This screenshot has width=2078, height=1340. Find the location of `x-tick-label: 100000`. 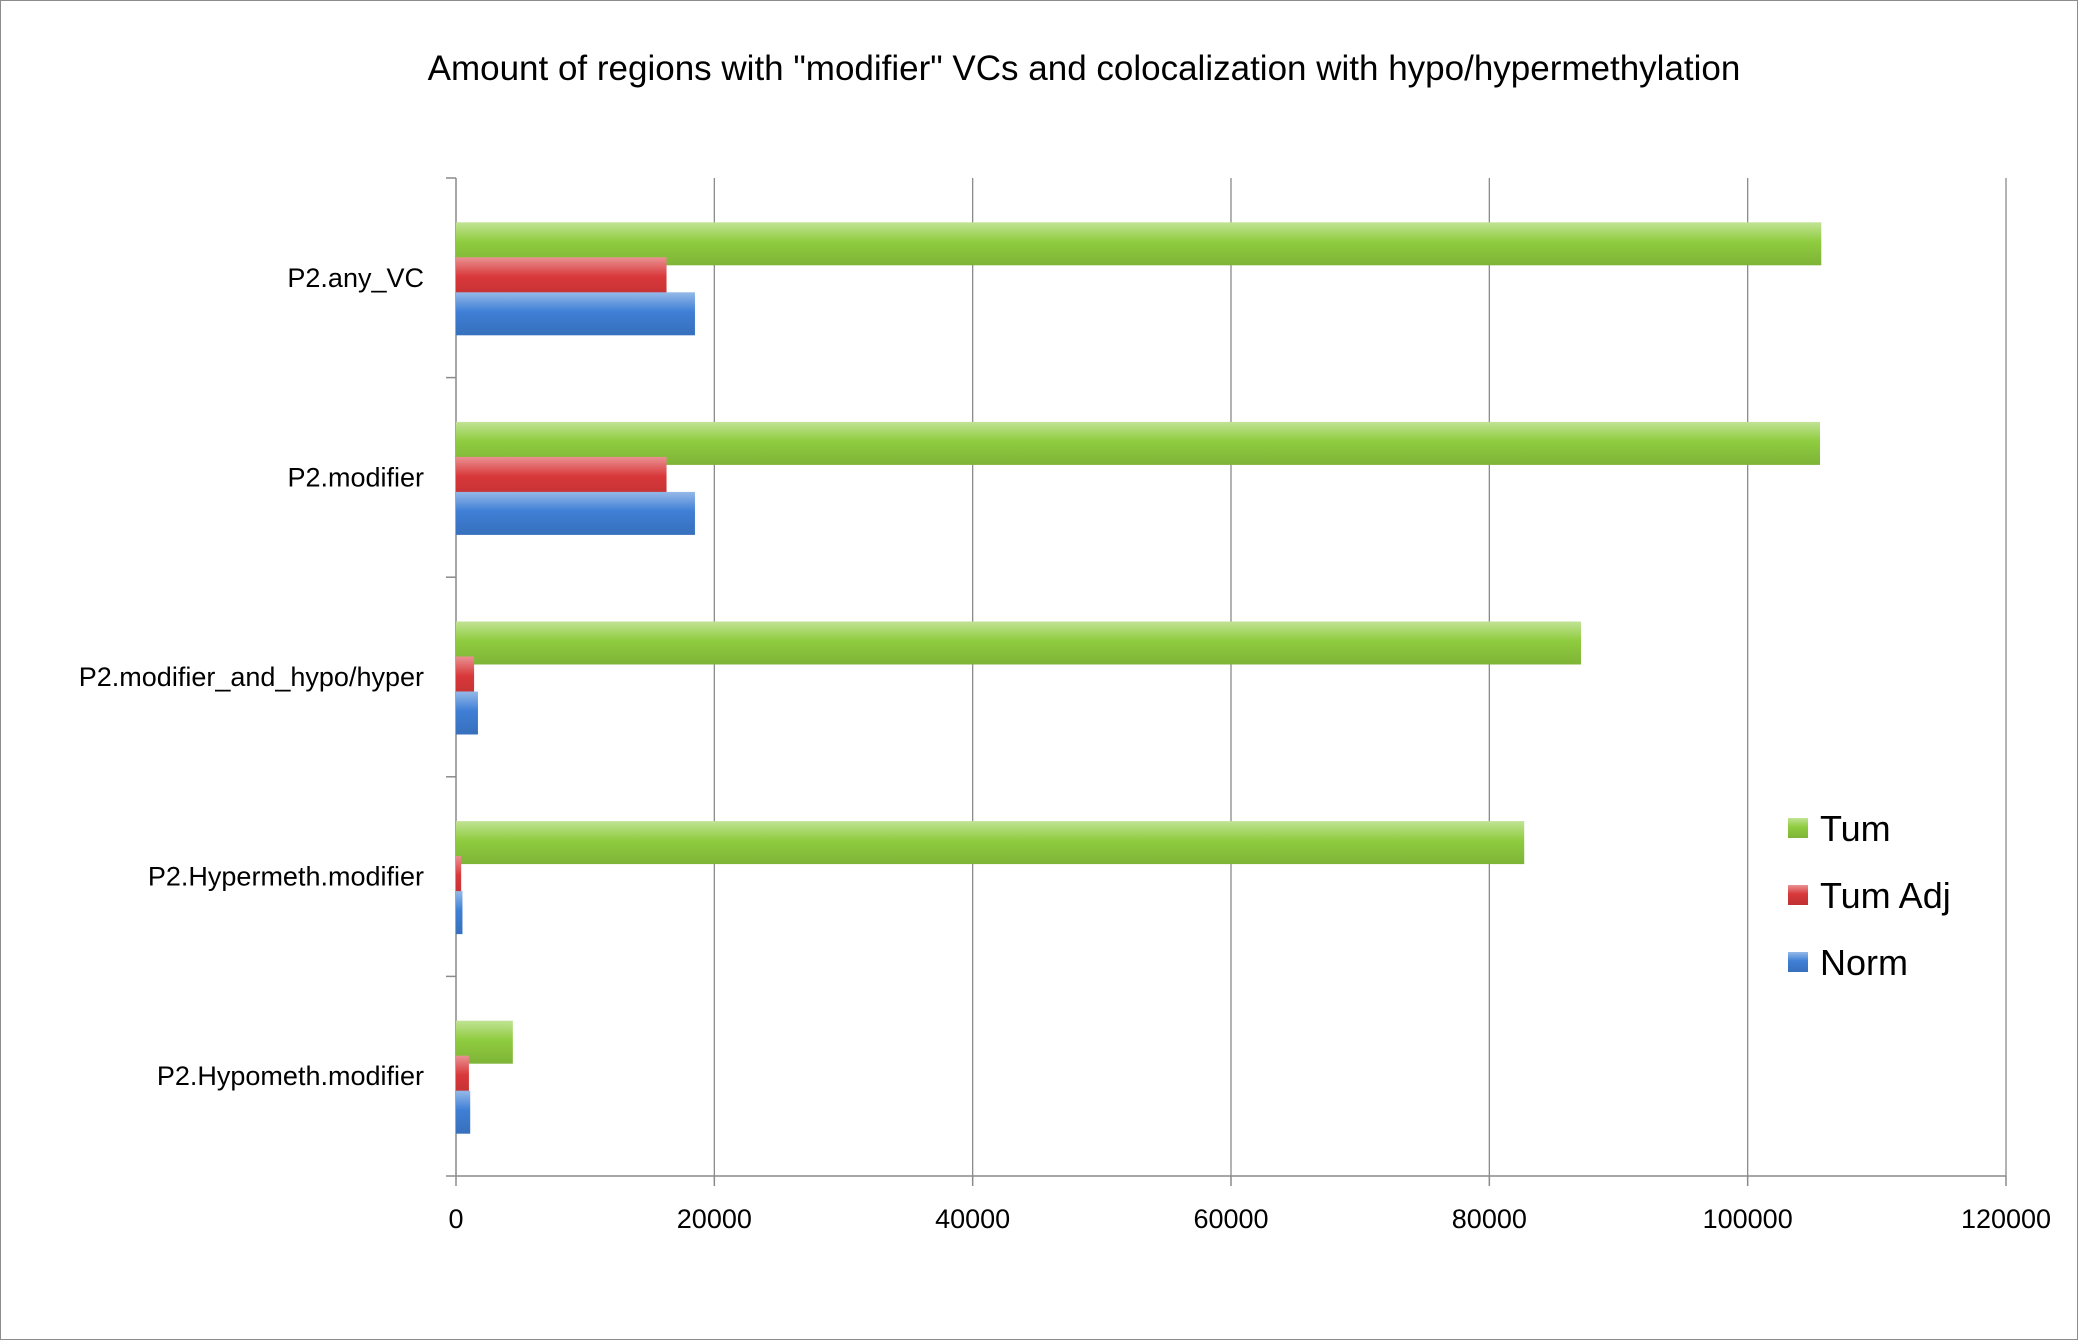

x-tick-label: 100000 is located at coordinates (1748, 1219).